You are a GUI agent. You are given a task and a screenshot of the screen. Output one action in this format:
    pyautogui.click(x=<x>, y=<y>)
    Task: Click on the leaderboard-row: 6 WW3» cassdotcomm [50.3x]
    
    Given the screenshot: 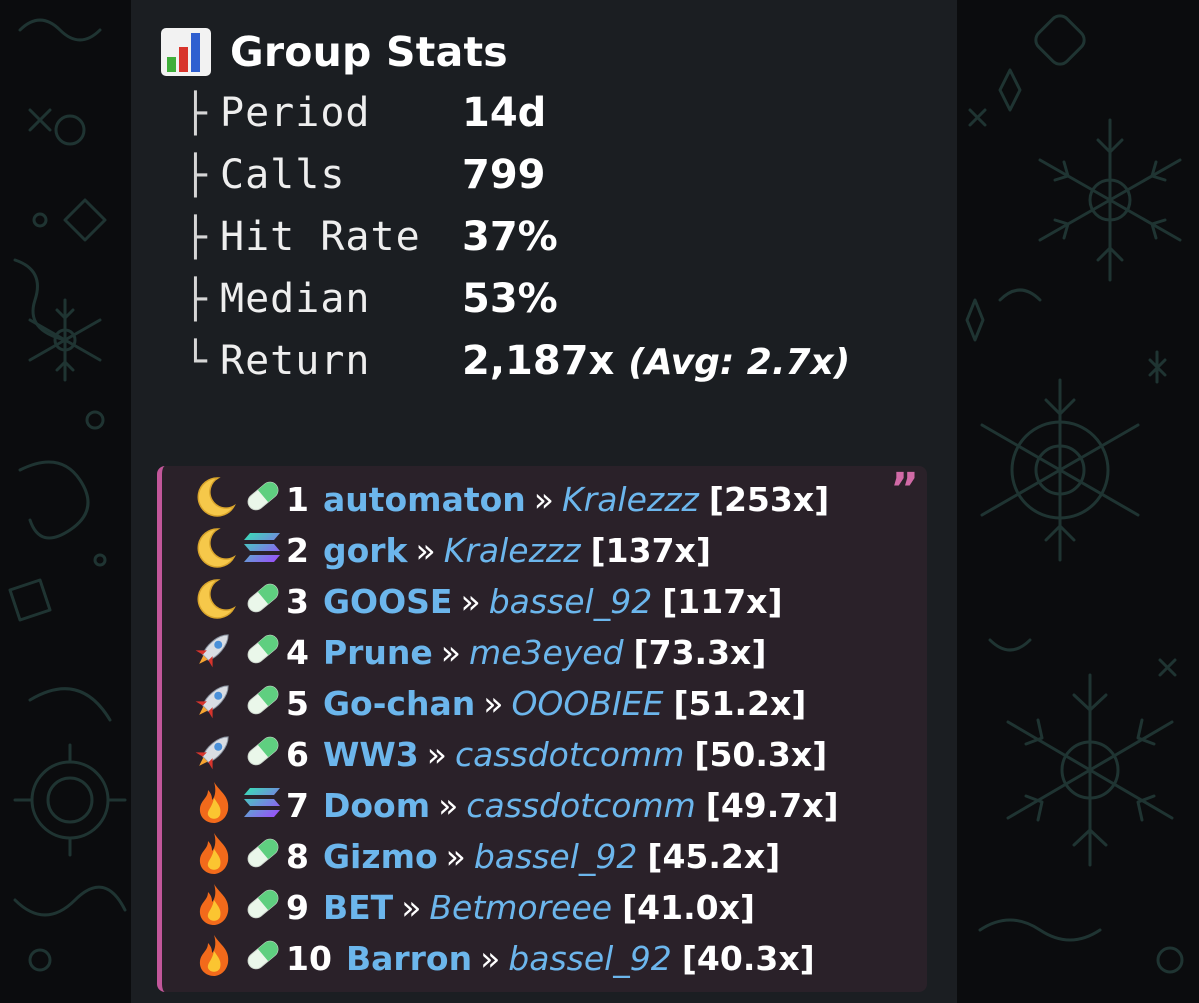 What is the action you would take?
    pyautogui.click(x=513, y=754)
    